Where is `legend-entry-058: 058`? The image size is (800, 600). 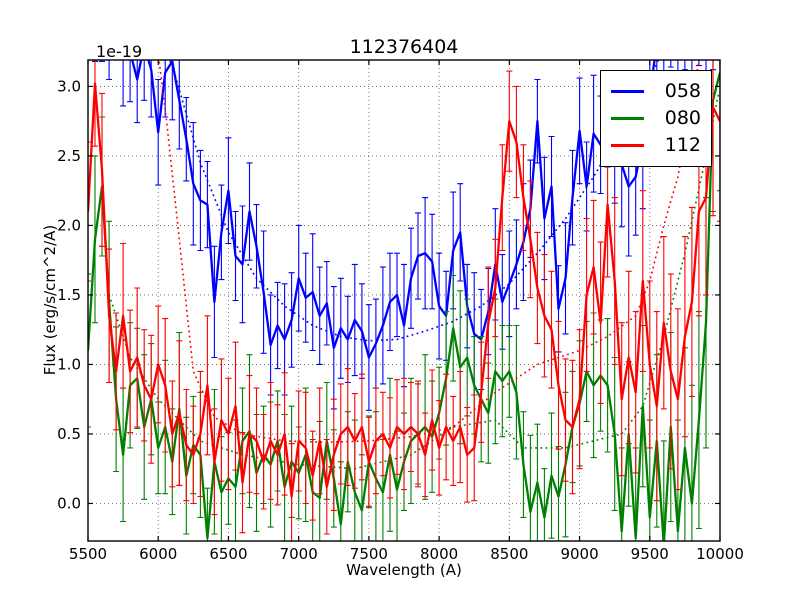
legend-entry-058: 058 is located at coordinates (656, 91).